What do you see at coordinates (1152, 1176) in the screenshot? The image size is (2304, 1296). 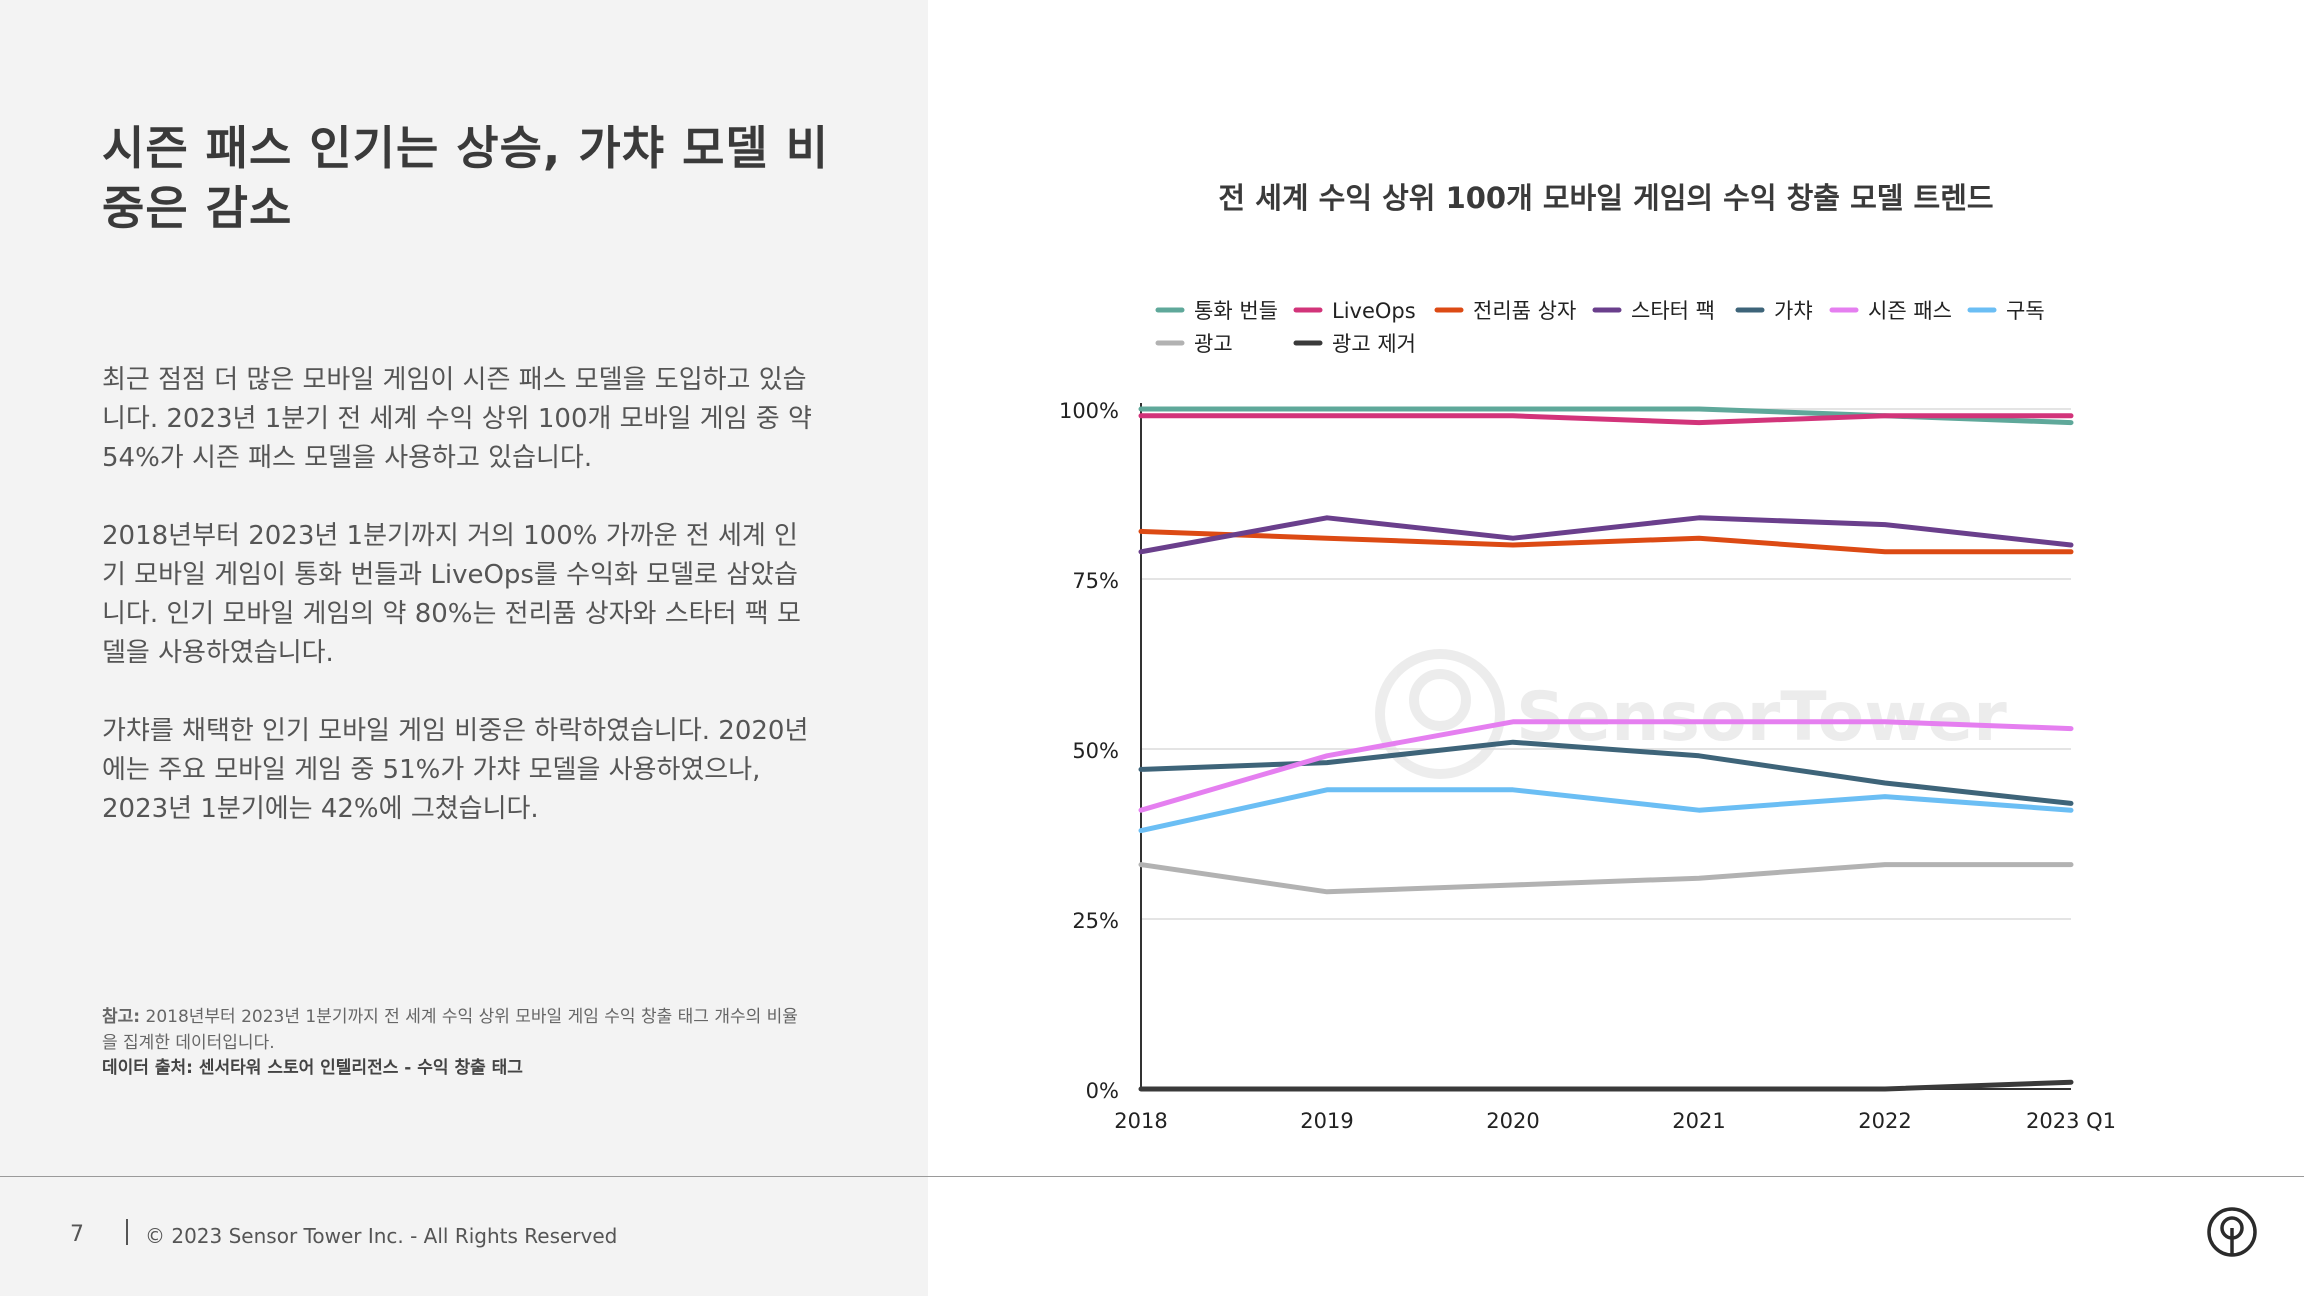 I see `footer-divider` at bounding box center [1152, 1176].